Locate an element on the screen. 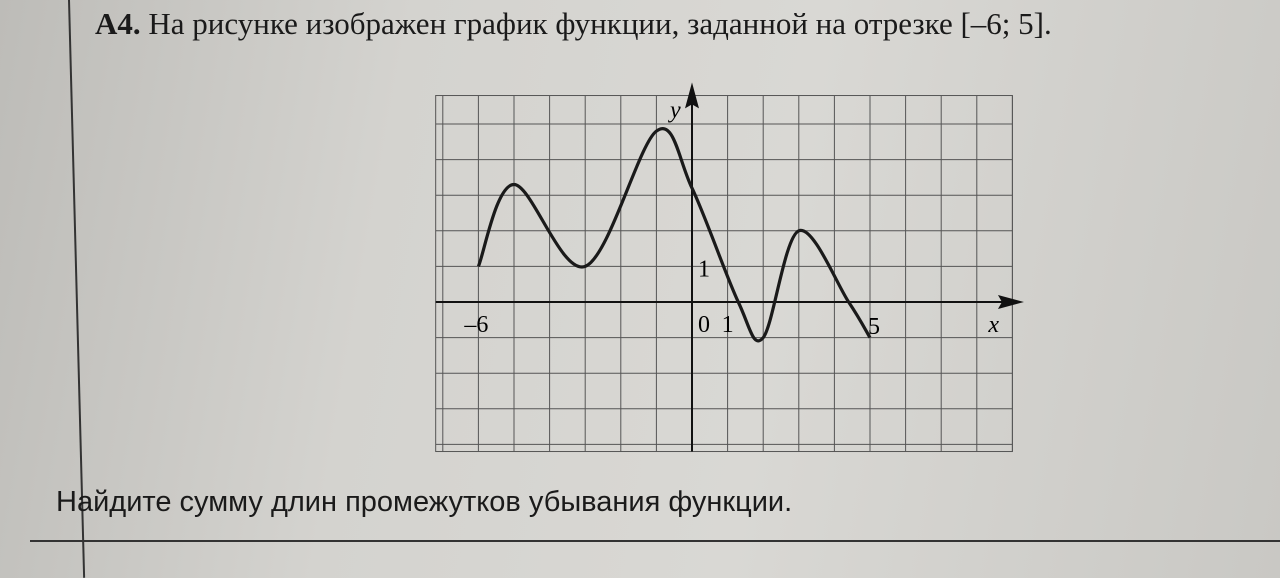  function-curve is located at coordinates (674, 235).